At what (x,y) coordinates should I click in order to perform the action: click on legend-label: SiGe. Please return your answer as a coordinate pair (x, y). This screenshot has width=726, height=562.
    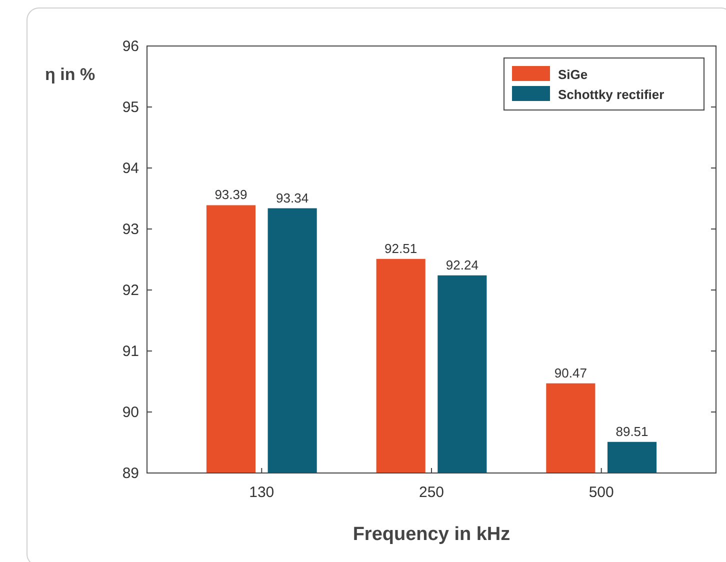
    Looking at the image, I should click on (573, 74).